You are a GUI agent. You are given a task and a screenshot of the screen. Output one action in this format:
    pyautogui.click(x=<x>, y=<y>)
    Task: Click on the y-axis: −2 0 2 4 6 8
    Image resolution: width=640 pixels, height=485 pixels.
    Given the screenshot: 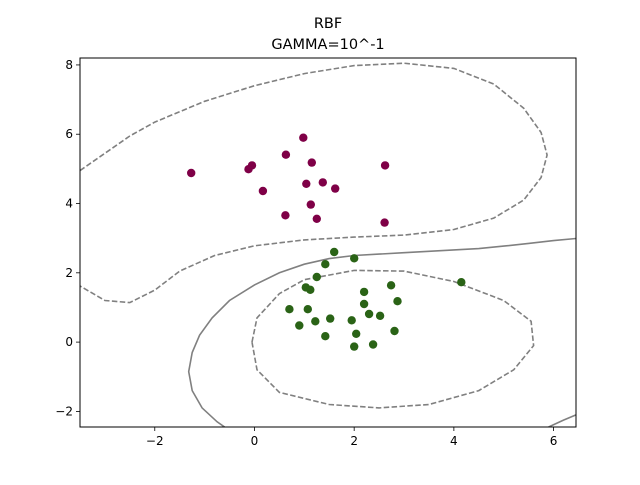 What is the action you would take?
    pyautogui.click(x=67, y=238)
    